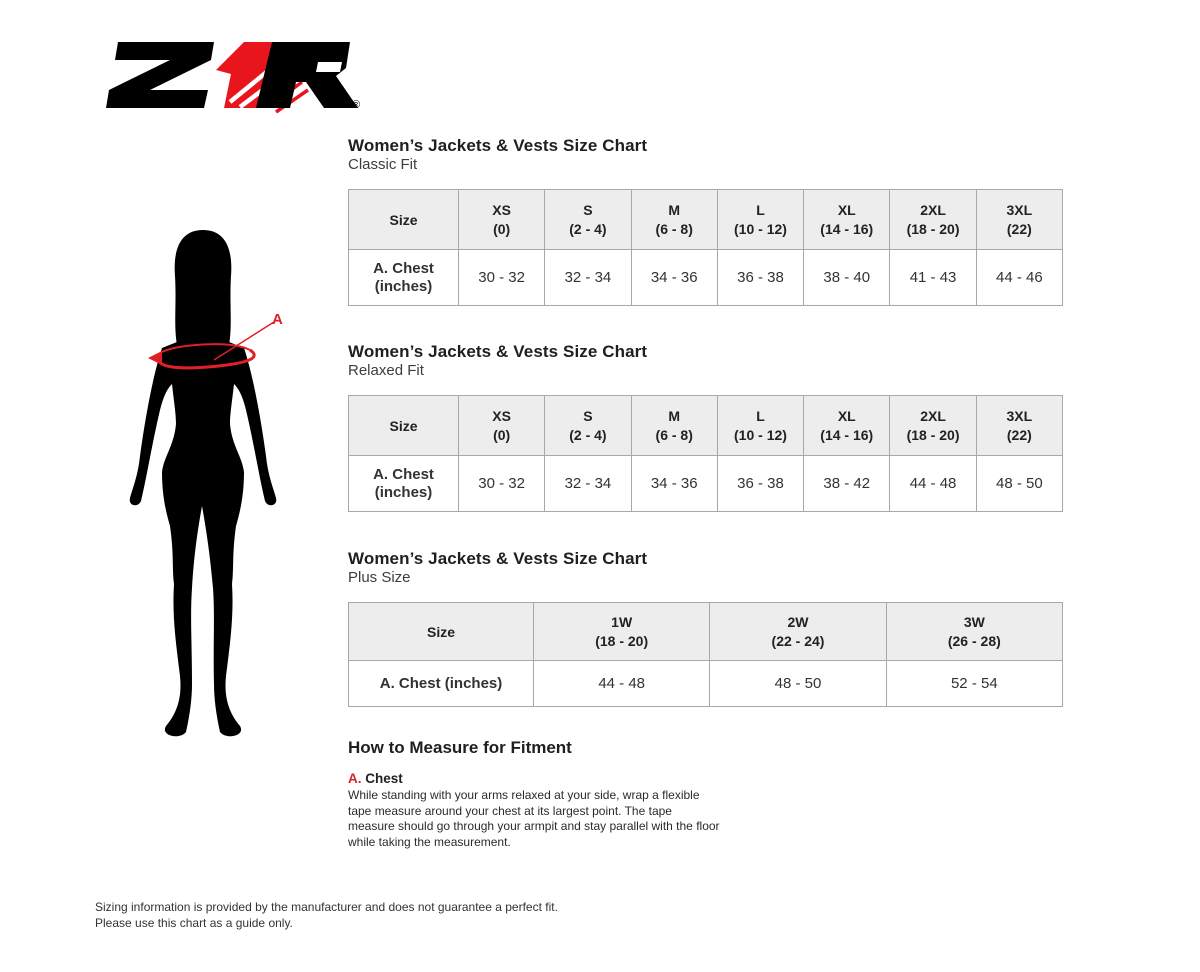 The image size is (1200, 972). What do you see at coordinates (356, 105) in the screenshot?
I see `registered-mark-icon: ®` at bounding box center [356, 105].